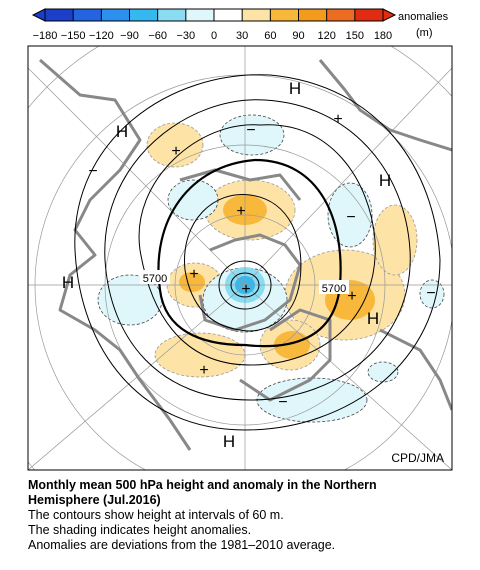 This screenshot has height=570, width=480. What do you see at coordinates (423, 17) in the screenshot?
I see `colorbar-title: anomalies` at bounding box center [423, 17].